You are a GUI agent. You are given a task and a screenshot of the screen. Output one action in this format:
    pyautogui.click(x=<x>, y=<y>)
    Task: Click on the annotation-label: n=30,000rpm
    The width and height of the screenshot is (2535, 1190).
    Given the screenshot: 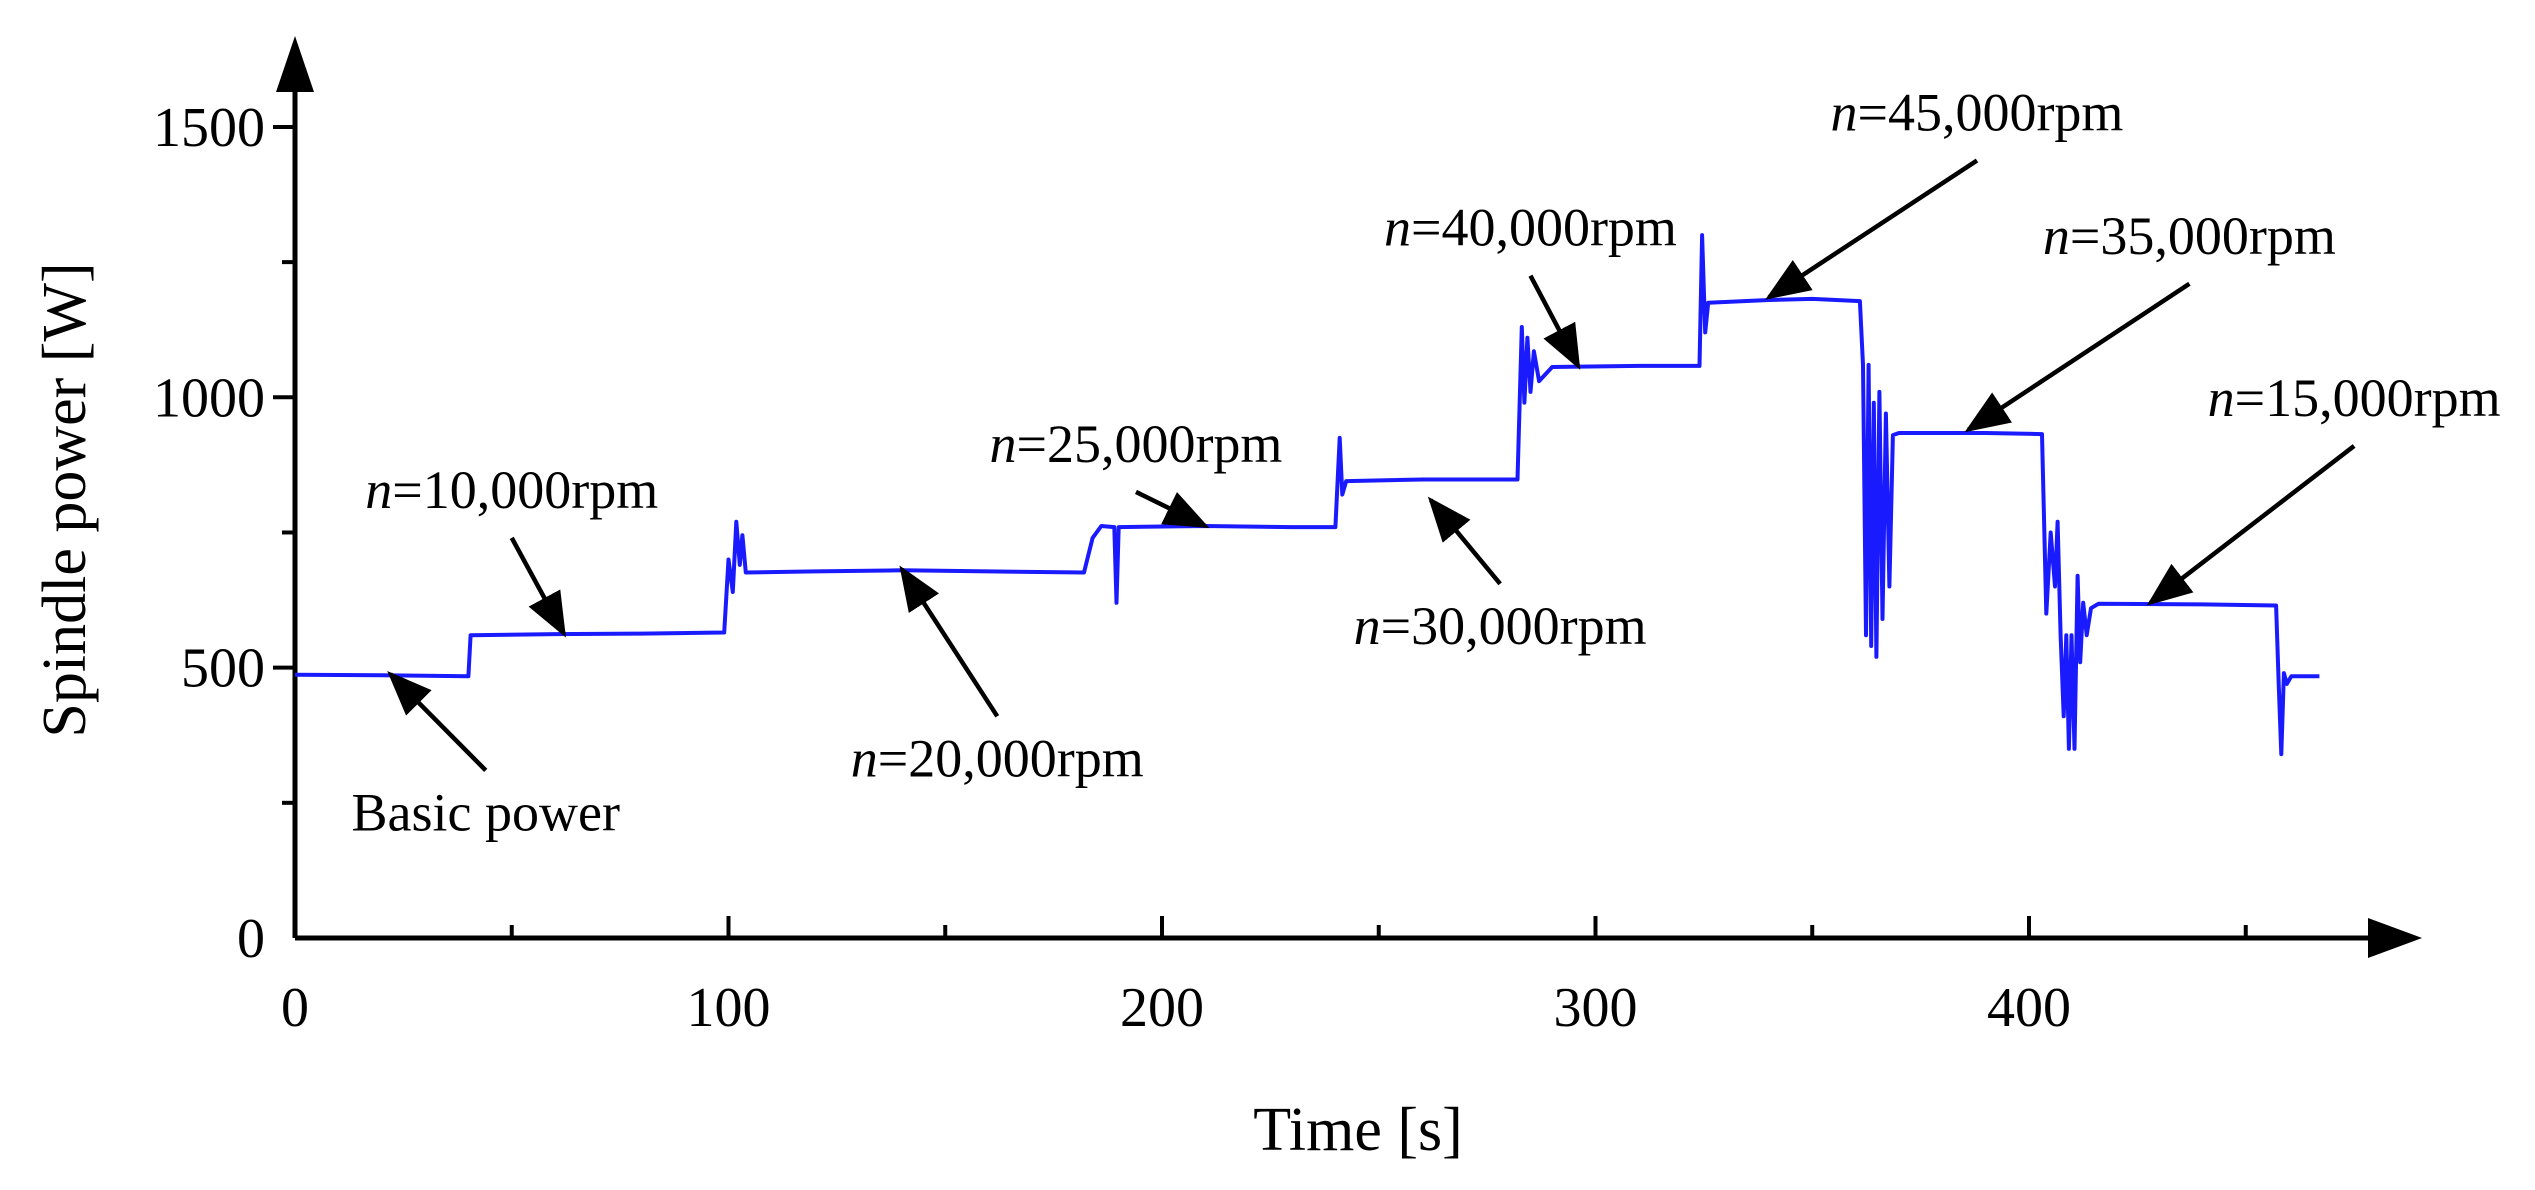 What is the action you would take?
    pyautogui.click(x=1500, y=626)
    